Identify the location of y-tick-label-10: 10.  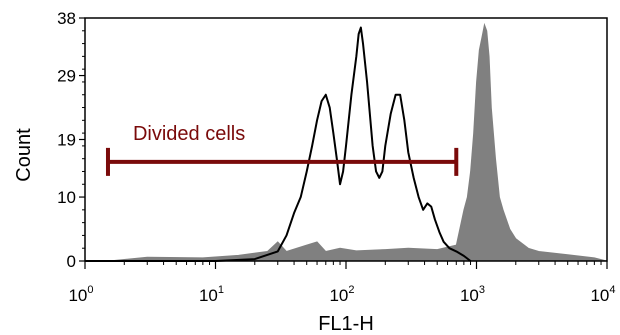
(66, 197).